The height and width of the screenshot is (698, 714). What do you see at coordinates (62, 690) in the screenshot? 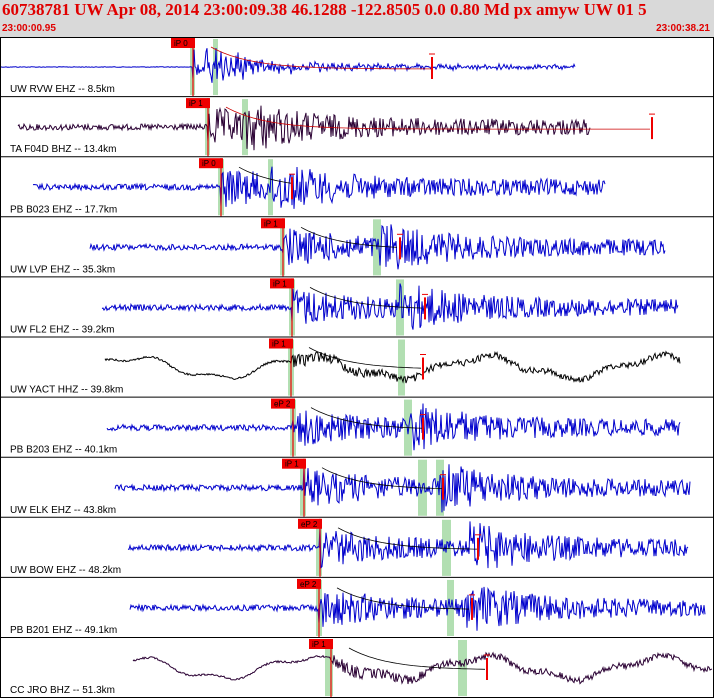
I see `station-label: CC JRO BHZ -- 51.3km` at bounding box center [62, 690].